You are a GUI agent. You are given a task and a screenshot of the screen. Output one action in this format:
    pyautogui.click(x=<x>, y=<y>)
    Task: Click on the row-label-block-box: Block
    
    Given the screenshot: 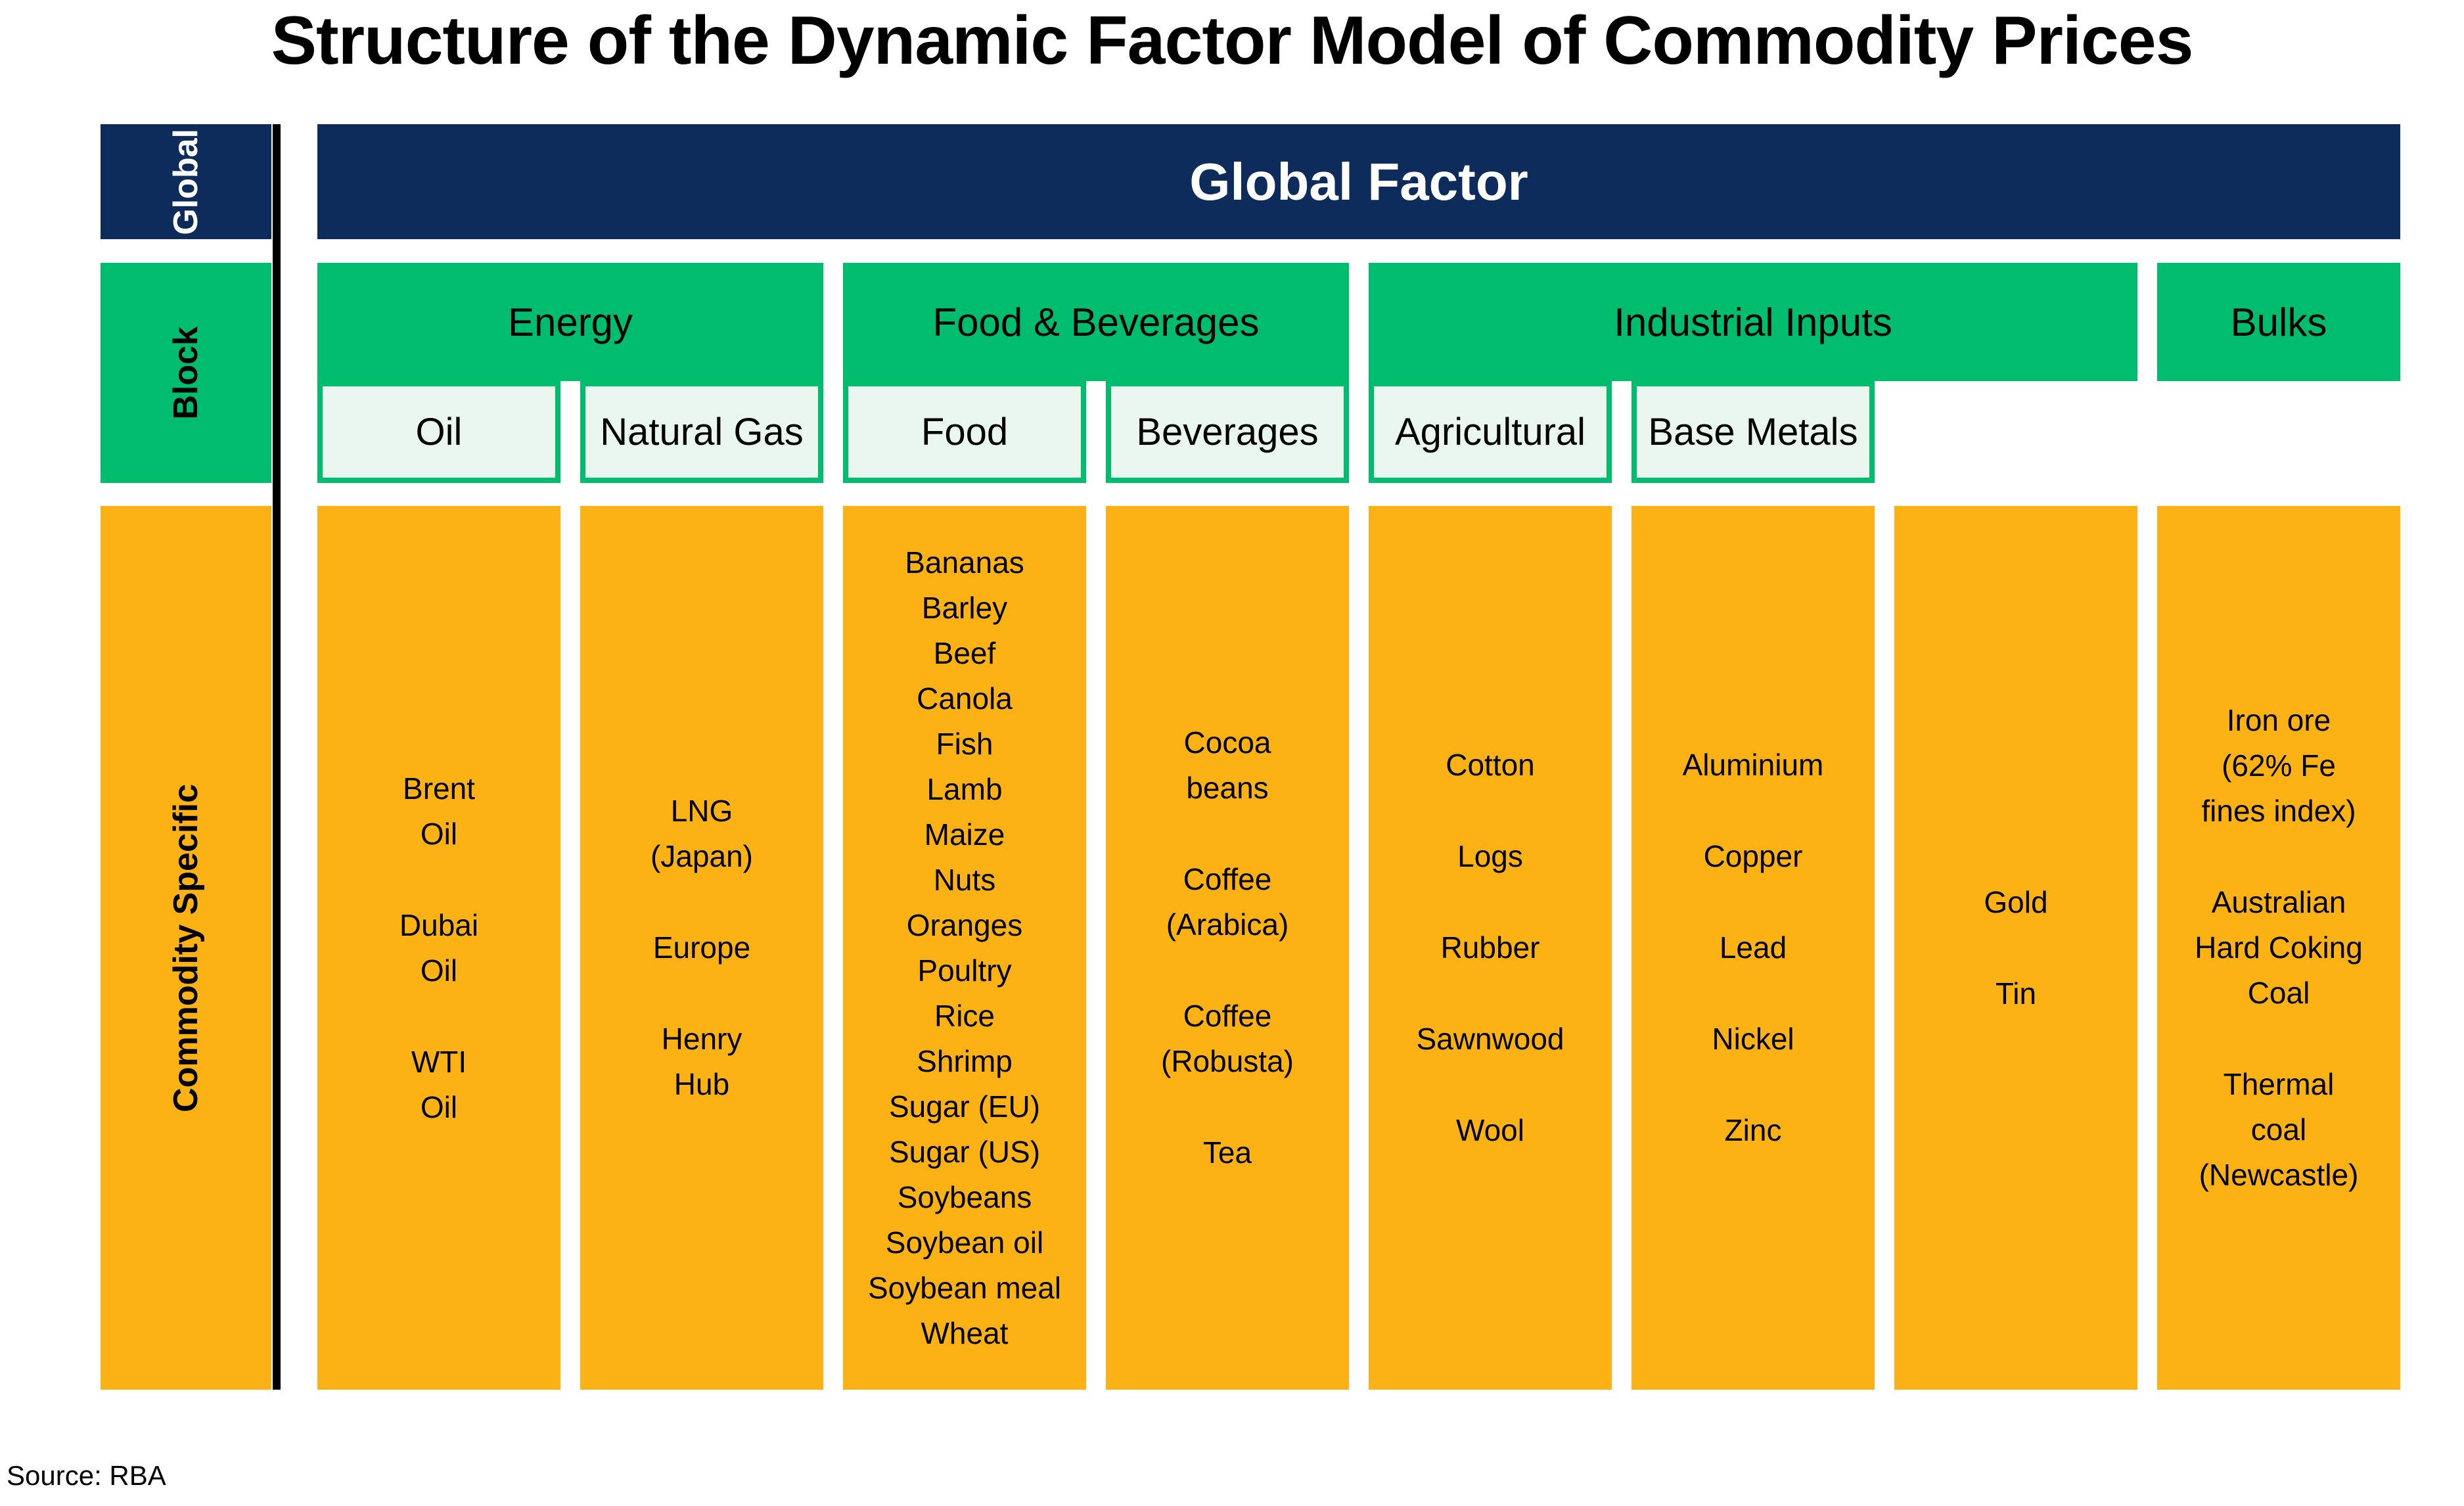 What is the action you would take?
    pyautogui.click(x=186, y=373)
    